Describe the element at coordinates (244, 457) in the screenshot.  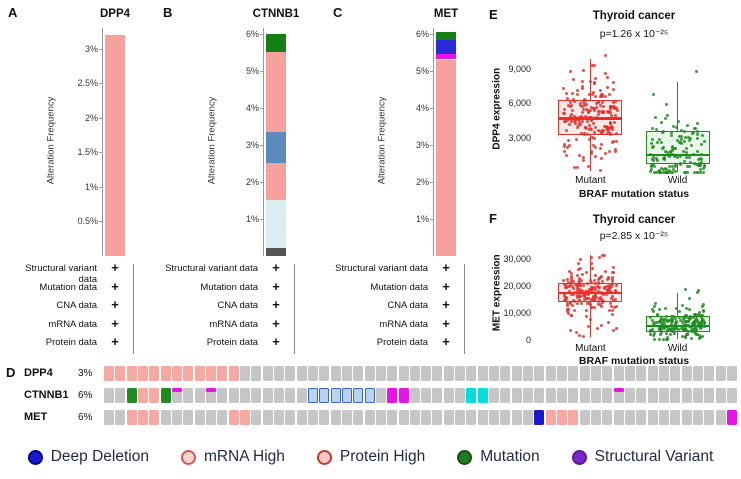
I see `legend-label: mRNA High` at that location.